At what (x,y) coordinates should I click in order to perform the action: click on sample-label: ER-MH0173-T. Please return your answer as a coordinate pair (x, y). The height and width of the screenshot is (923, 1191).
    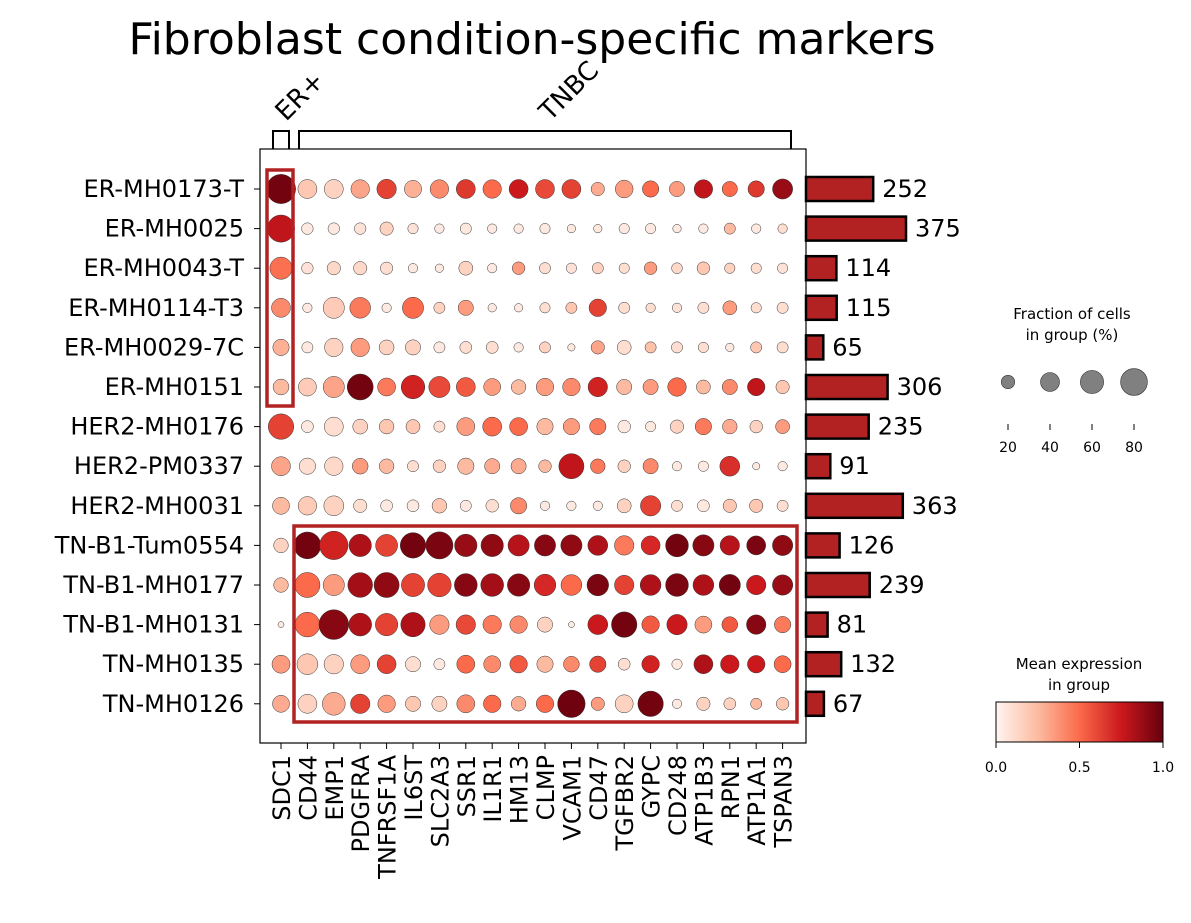
    Looking at the image, I should click on (164, 189).